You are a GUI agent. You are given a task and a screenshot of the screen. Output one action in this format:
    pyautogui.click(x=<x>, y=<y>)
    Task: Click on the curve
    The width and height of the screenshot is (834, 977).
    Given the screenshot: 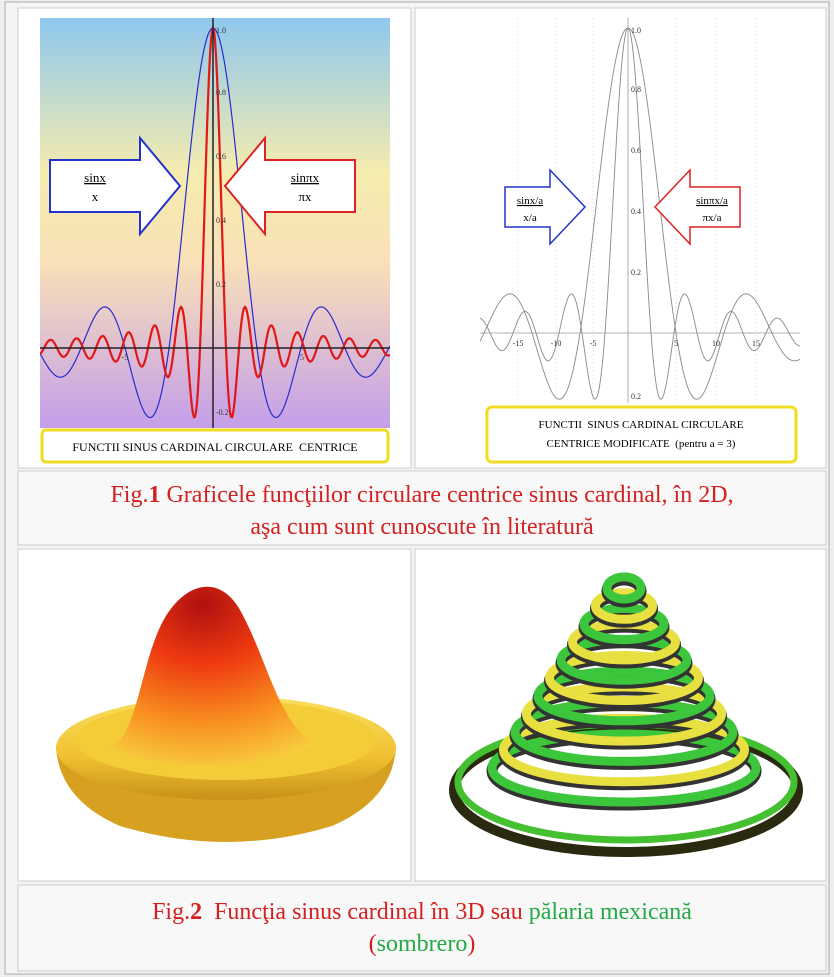 What is the action you would take?
    pyautogui.click(x=640, y=213)
    